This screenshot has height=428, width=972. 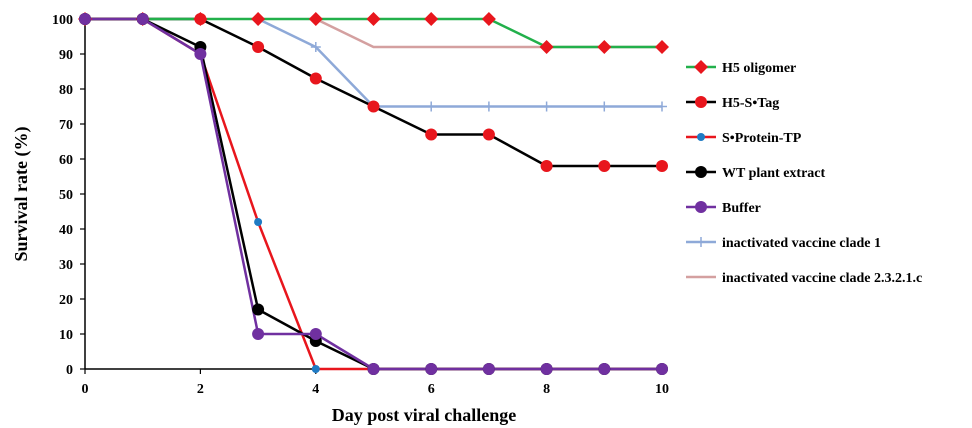 I want to click on x-ticks: 0 2 4 6 8 10, so click(x=375, y=383).